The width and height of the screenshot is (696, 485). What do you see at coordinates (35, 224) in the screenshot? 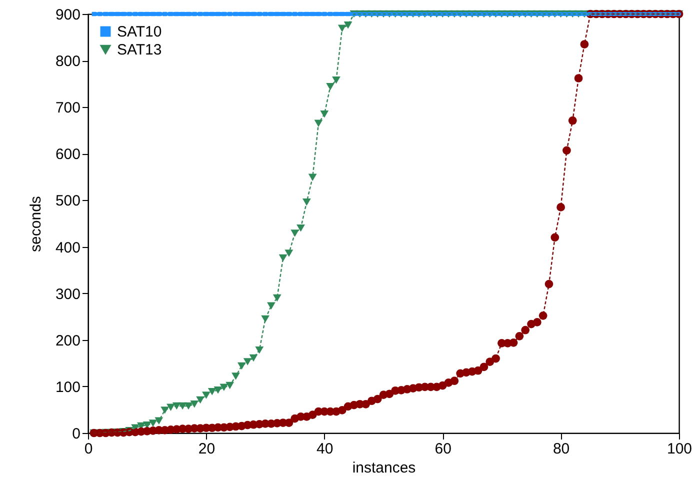
I see `y-axis-title: seconds` at bounding box center [35, 224].